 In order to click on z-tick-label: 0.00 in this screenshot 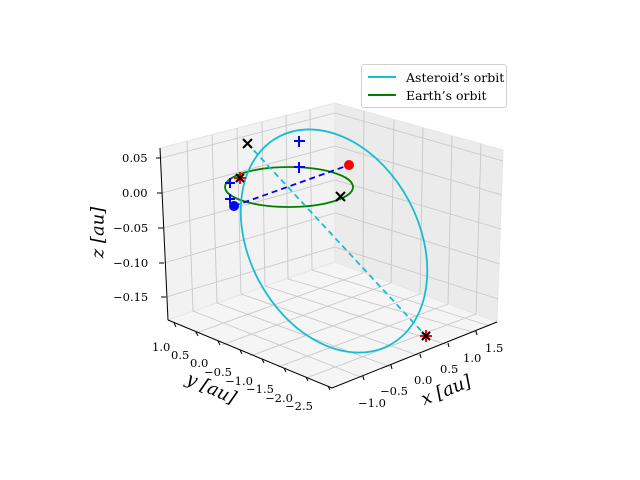, I will do `click(135, 193)`.